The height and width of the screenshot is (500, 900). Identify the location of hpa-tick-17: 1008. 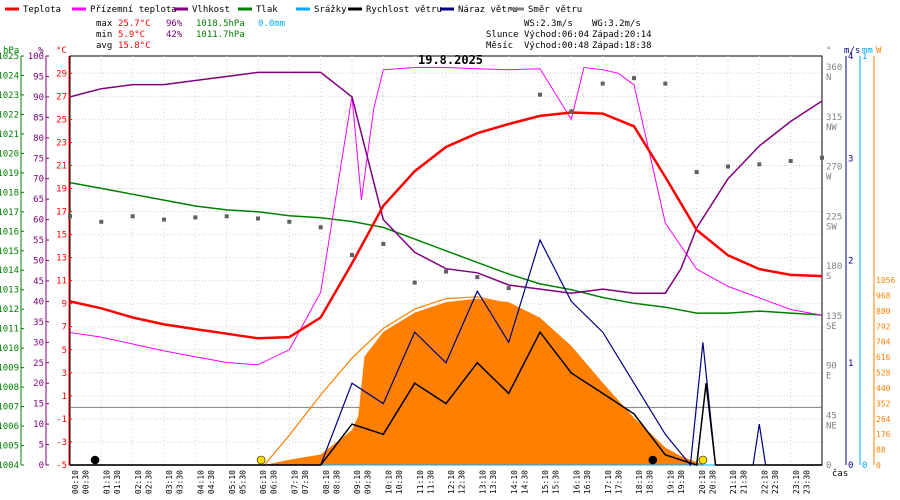
(9, 388).